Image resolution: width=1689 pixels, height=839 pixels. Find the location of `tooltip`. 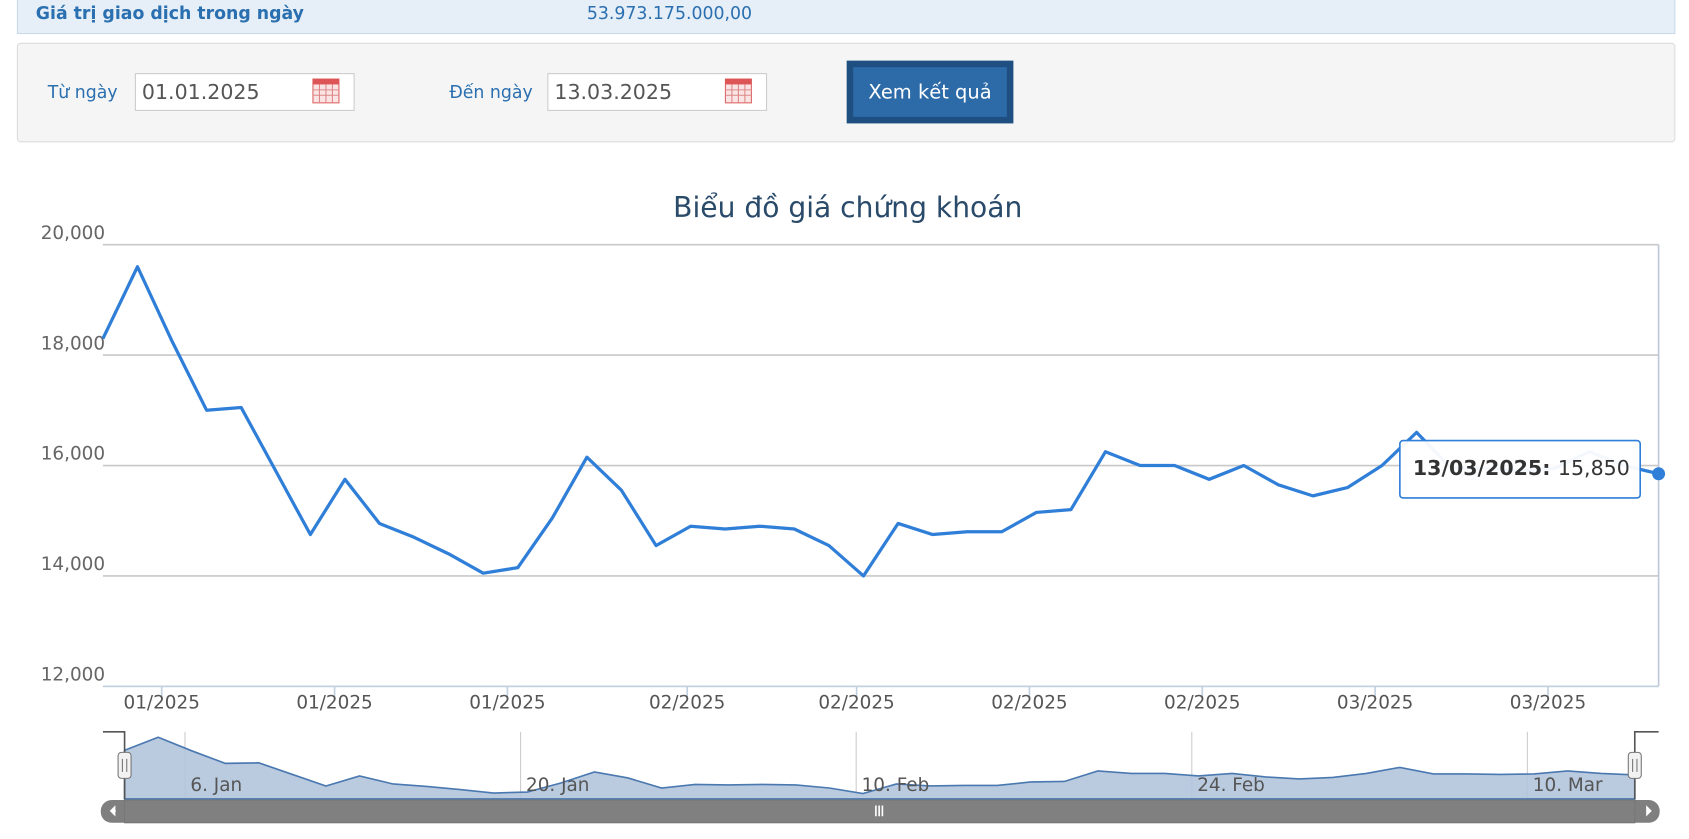

tooltip is located at coordinates (1520, 469).